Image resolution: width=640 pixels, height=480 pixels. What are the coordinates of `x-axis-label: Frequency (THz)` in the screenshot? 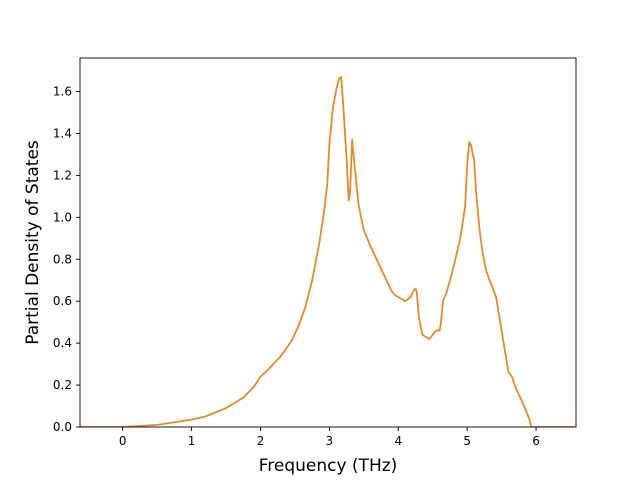 It's located at (328, 466).